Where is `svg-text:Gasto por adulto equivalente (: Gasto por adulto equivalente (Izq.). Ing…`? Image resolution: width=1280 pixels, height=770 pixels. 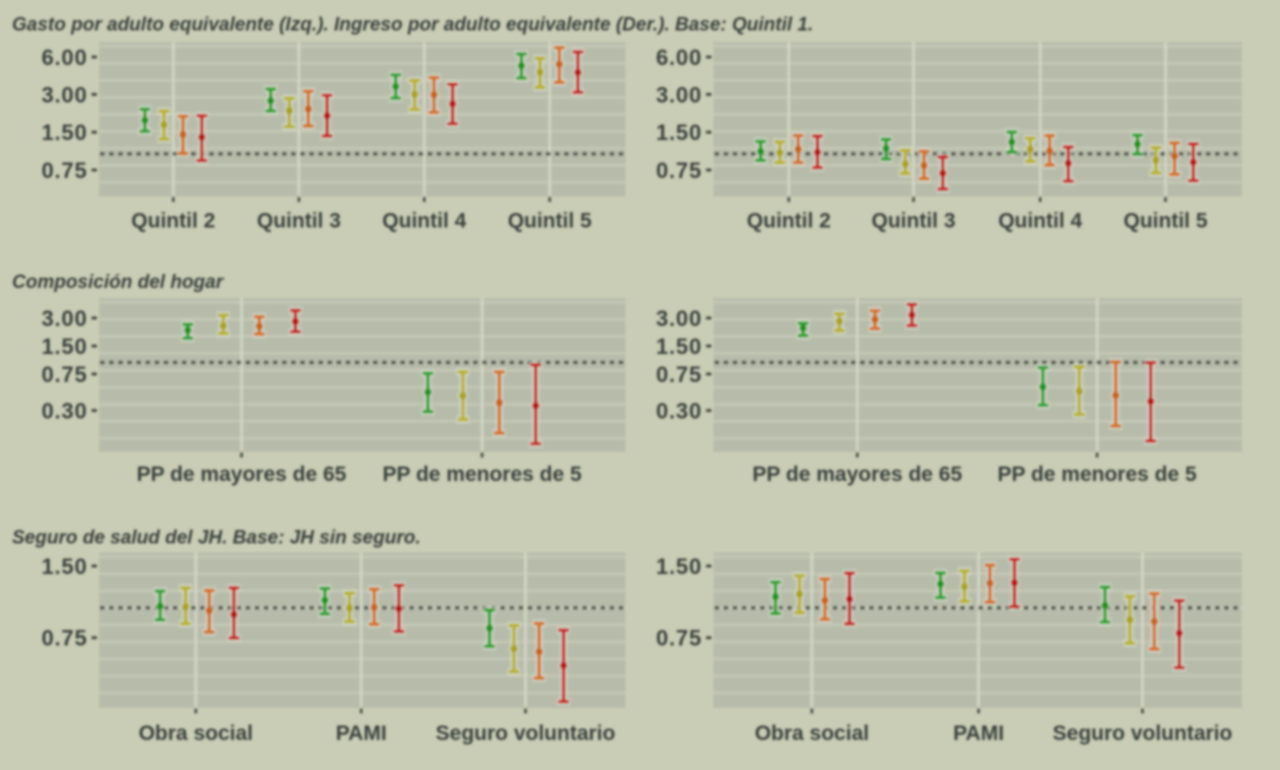
svg-text:Gasto por adulto equivalente (: Gasto por adulto equivalente (Izq.). Ing… is located at coordinates (412, 25).